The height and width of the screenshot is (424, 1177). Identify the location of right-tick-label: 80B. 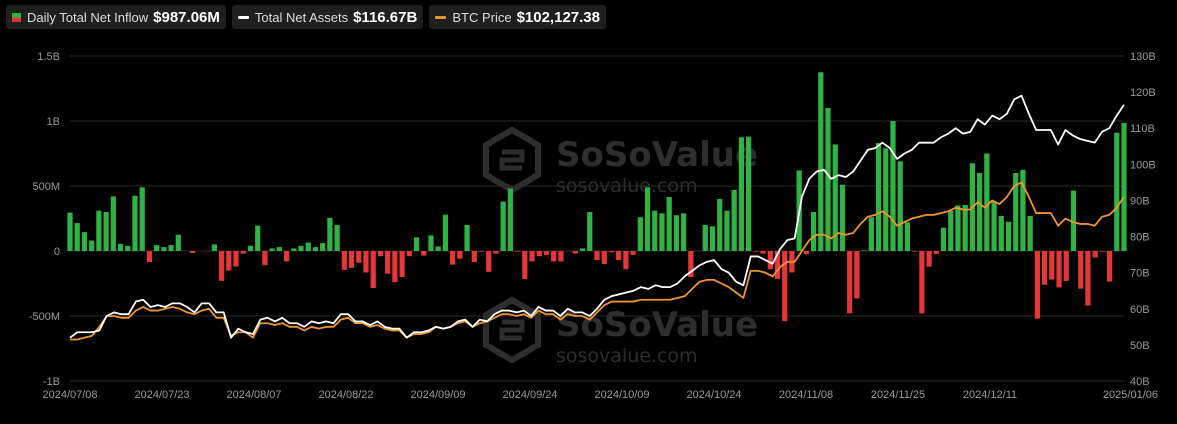
(1140, 238).